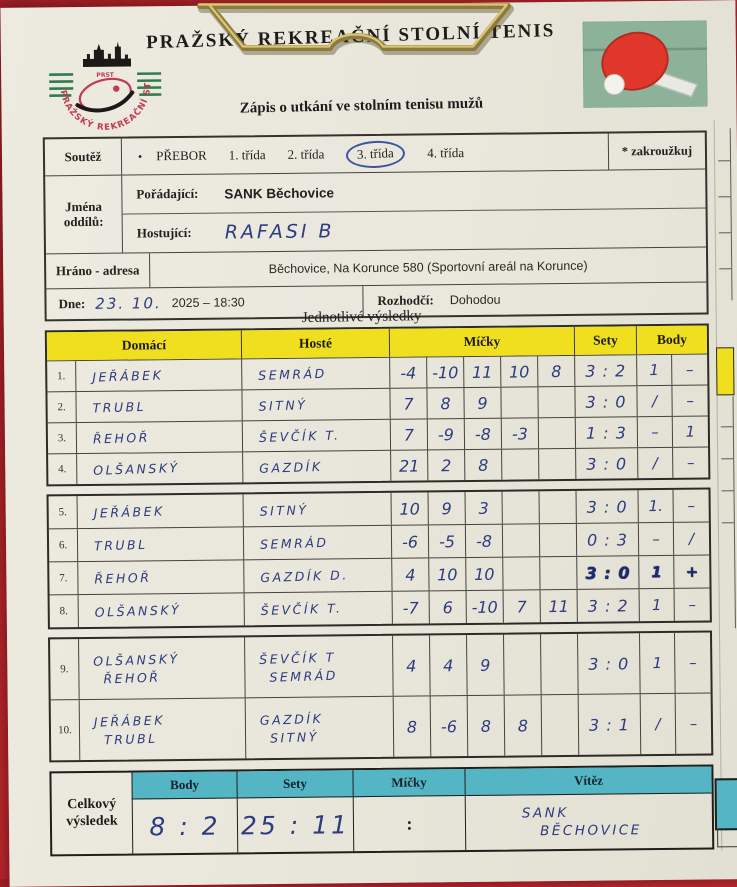  What do you see at coordinates (107, 54) in the screenshot?
I see `prague-castle-icon` at bounding box center [107, 54].